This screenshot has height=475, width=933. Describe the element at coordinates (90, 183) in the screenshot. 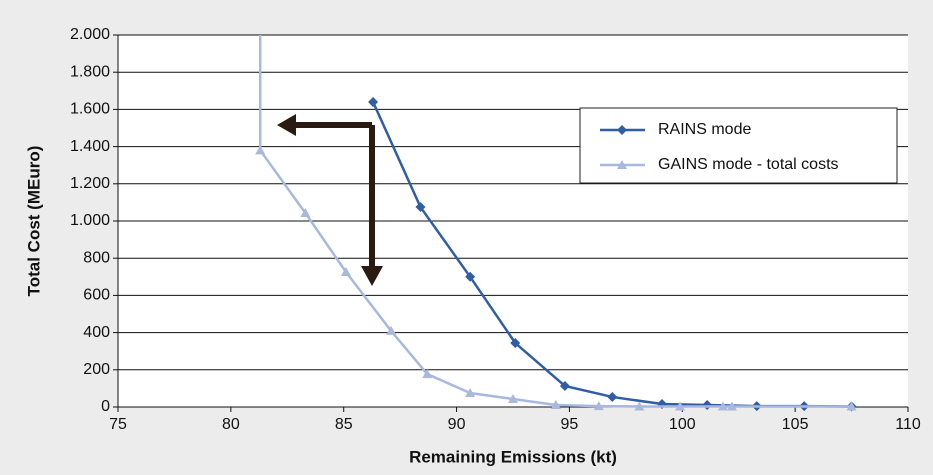

I see `y-tick-label: 1.200` at that location.